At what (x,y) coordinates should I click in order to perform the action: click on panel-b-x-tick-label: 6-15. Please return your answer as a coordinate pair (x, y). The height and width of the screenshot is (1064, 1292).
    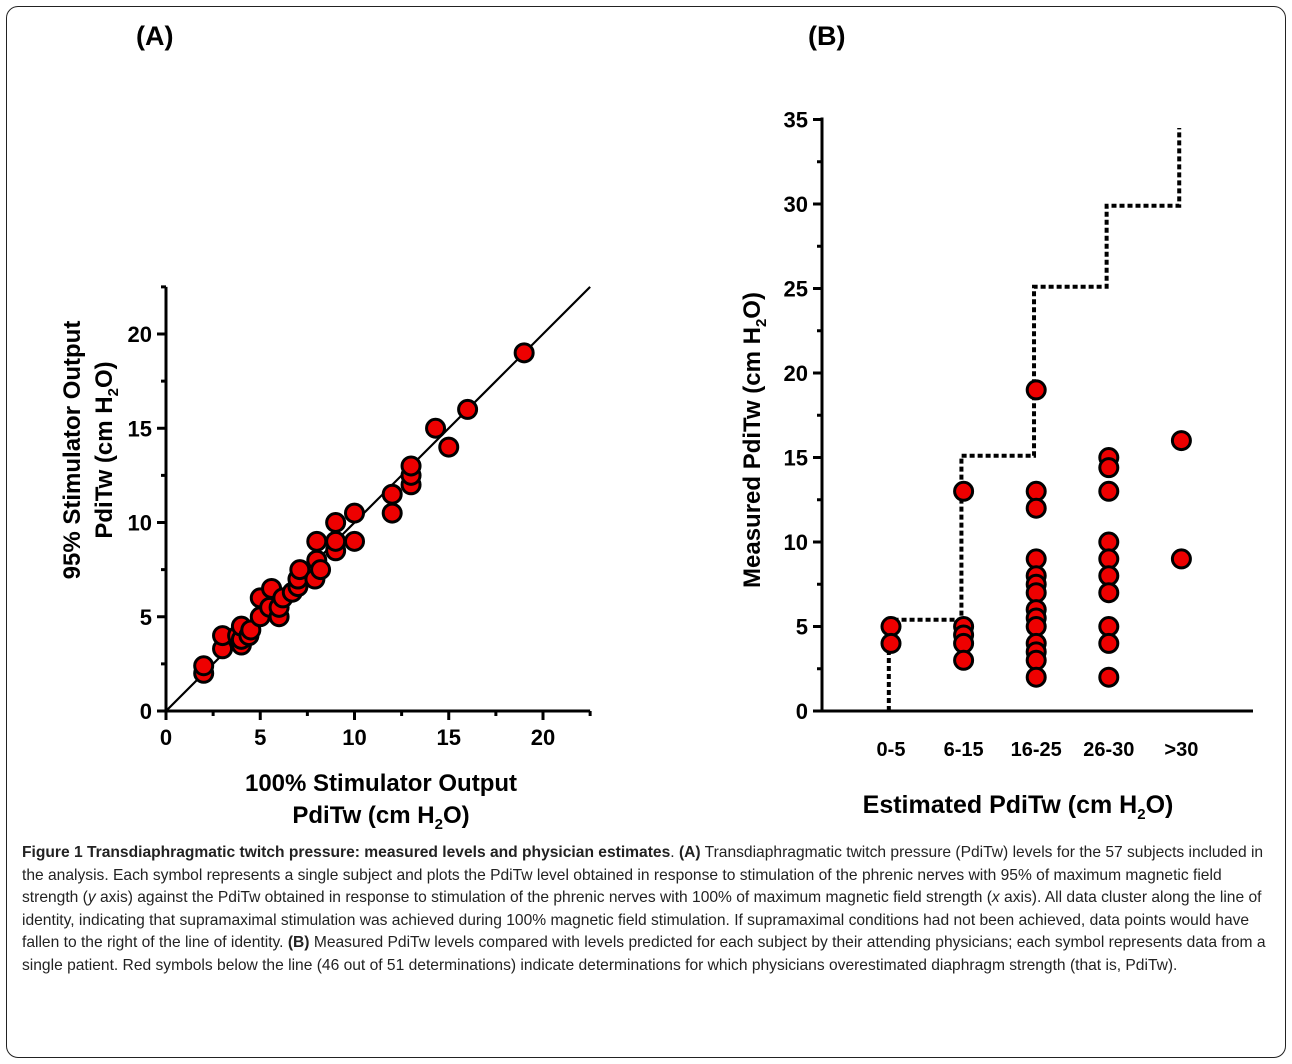
    Looking at the image, I should click on (964, 750).